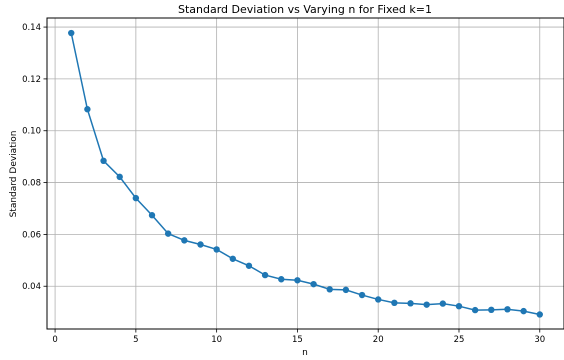 This screenshot has width=564, height=360. What do you see at coordinates (297, 340) in the screenshot?
I see `x-tick-label: 15` at bounding box center [297, 340].